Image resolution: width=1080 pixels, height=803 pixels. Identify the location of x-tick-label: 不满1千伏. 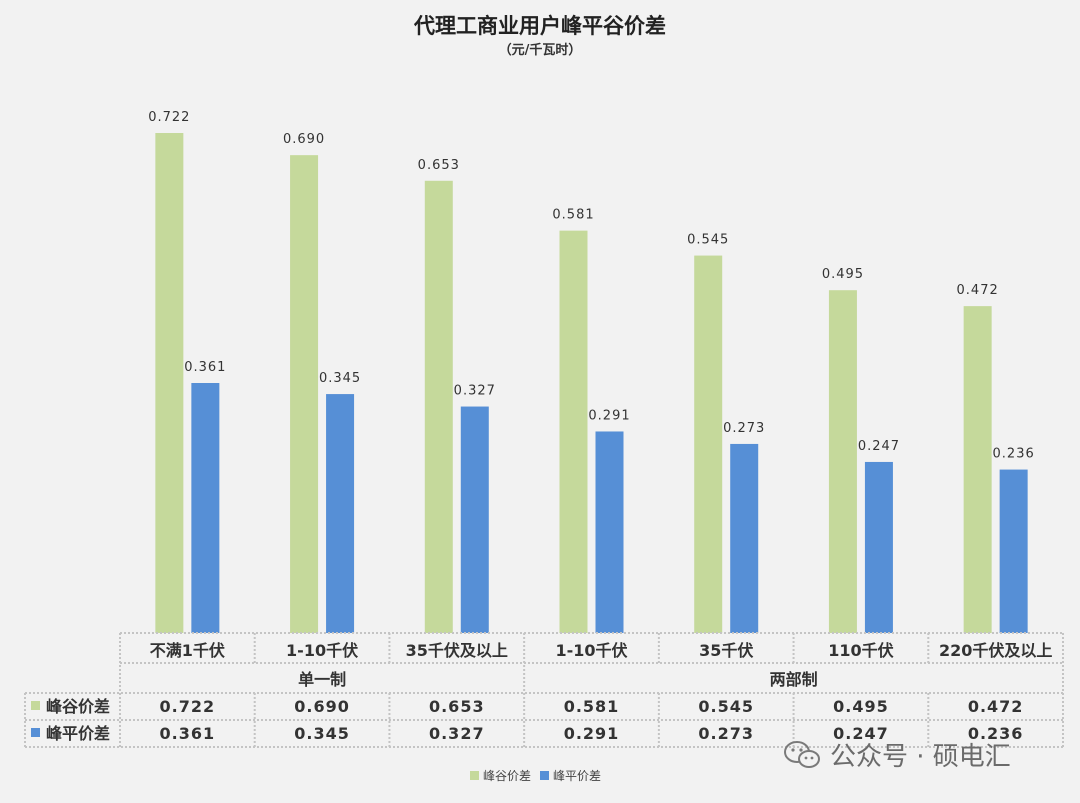
(187, 650).